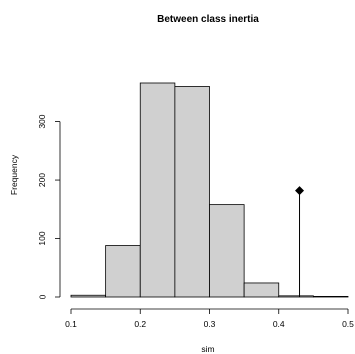 The image size is (355, 354). What do you see at coordinates (279, 324) in the screenshot?
I see `x-tick-label-3: 0.4` at bounding box center [279, 324].